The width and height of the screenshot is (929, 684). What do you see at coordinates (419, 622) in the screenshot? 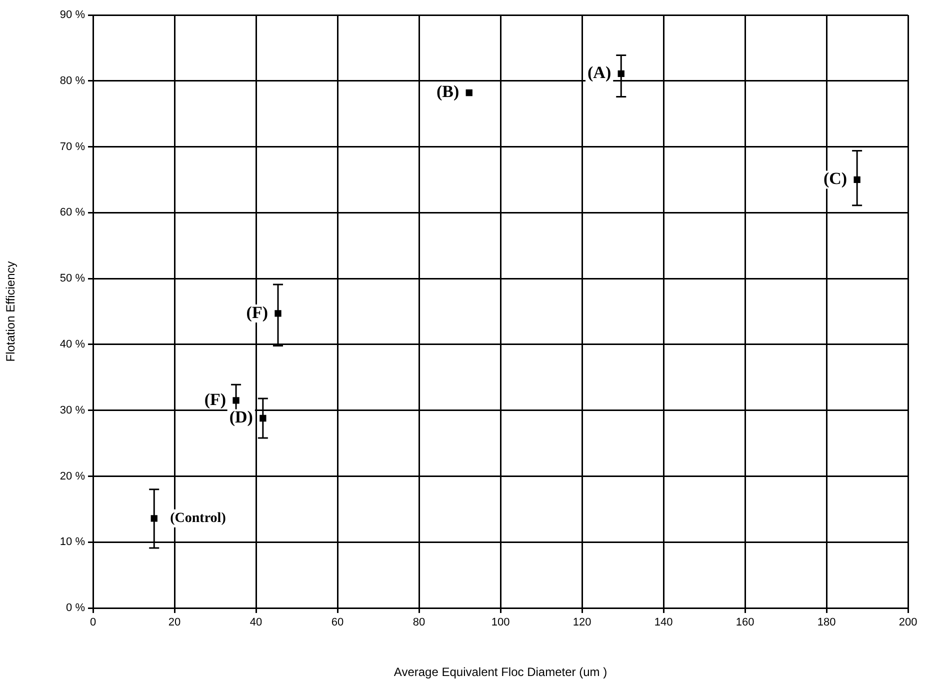
I see `x-tick-label: 80` at bounding box center [419, 622].